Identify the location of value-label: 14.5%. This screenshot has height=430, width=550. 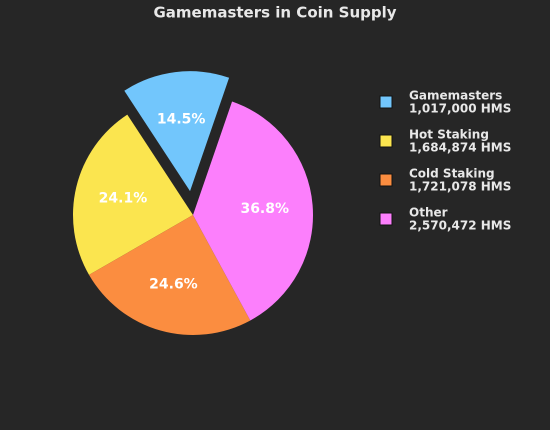
(181, 120).